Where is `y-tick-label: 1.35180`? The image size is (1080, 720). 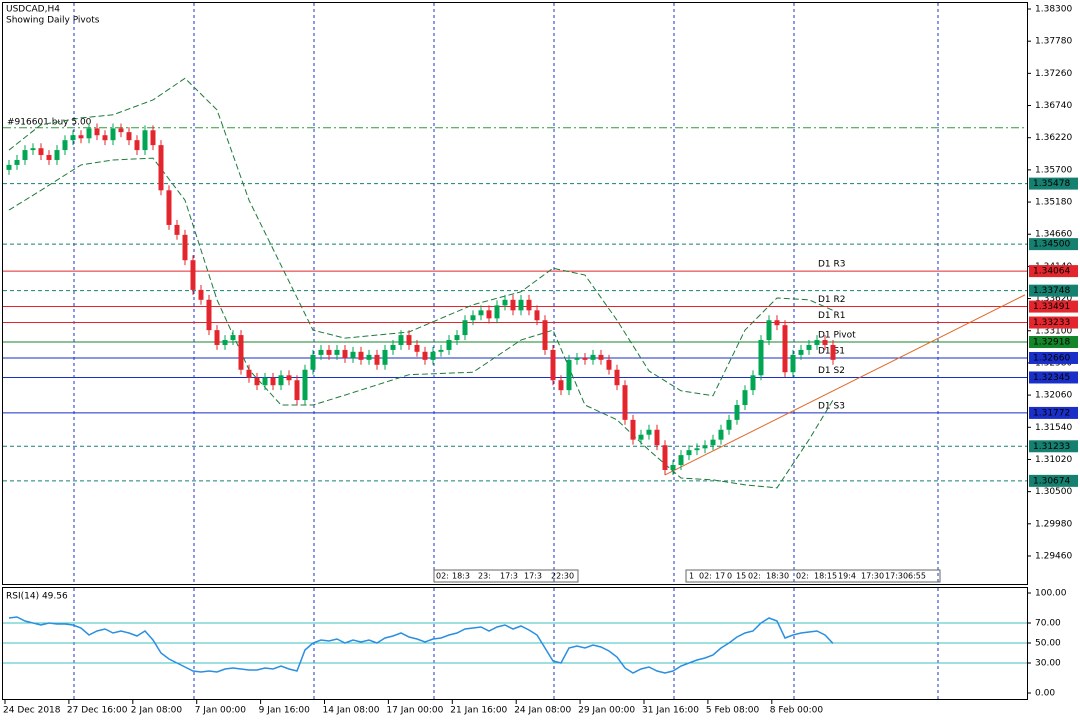 y-tick-label: 1.35180 is located at coordinates (1053, 203).